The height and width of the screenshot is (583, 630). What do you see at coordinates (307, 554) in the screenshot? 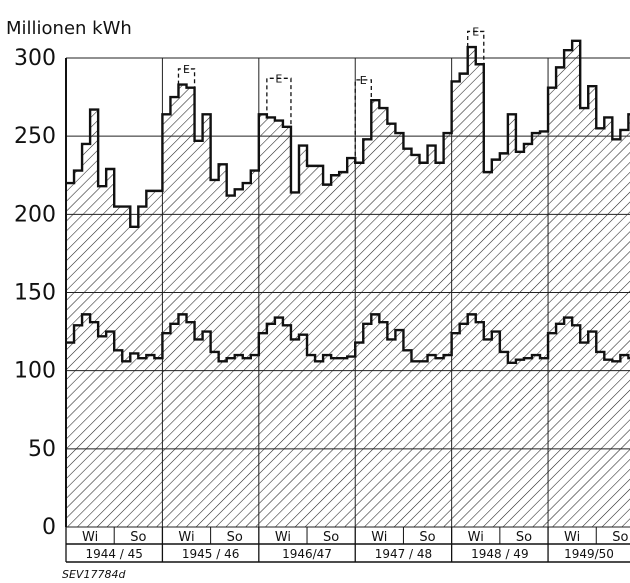
I see `year-label: 1946/47` at bounding box center [307, 554].